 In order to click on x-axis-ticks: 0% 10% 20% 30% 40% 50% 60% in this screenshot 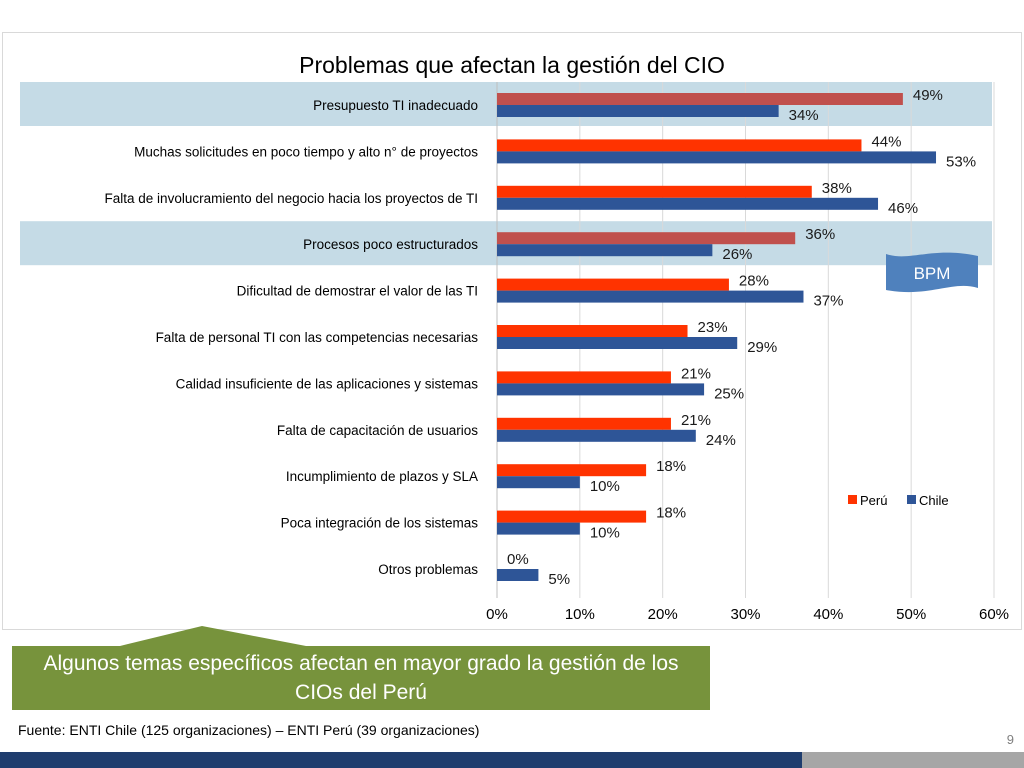, I will do `click(747, 614)`.